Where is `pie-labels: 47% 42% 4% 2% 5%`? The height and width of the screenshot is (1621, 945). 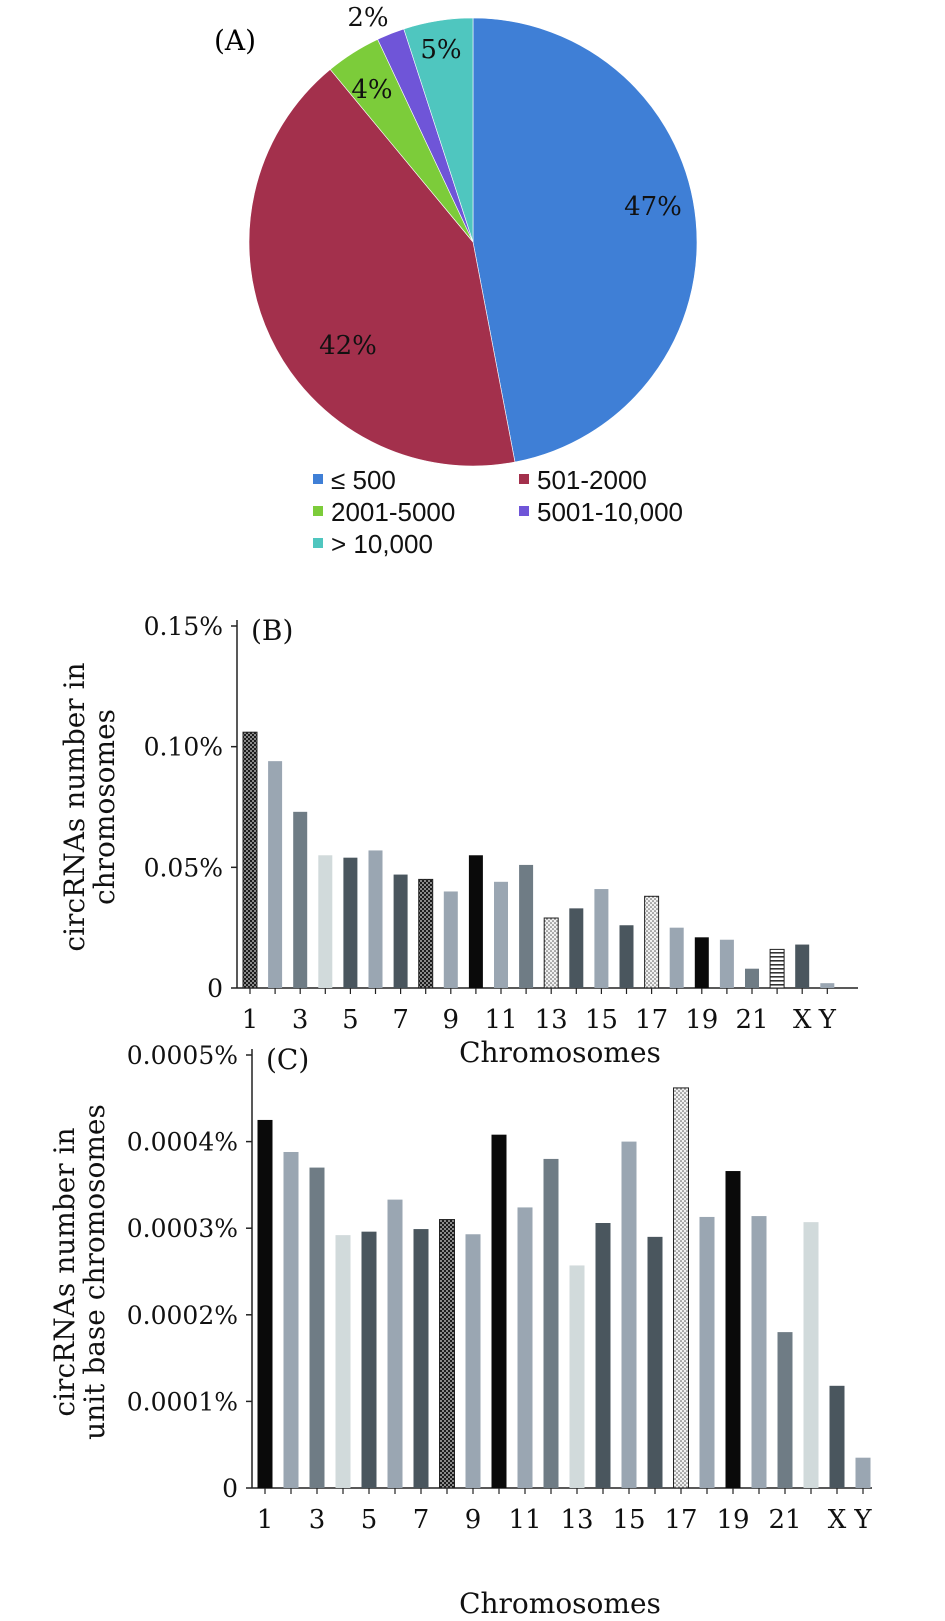 pie-labels: 47% 42% 4% 2% 5% is located at coordinates (500, 182).